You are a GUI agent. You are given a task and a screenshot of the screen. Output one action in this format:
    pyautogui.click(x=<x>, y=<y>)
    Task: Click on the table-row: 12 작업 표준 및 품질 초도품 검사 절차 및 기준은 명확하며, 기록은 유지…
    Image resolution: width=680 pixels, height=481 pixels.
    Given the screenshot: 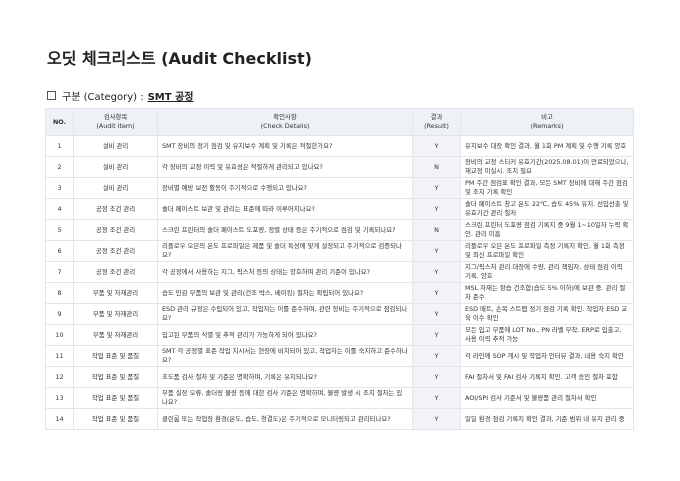 What is the action you would take?
    pyautogui.click(x=339, y=377)
    